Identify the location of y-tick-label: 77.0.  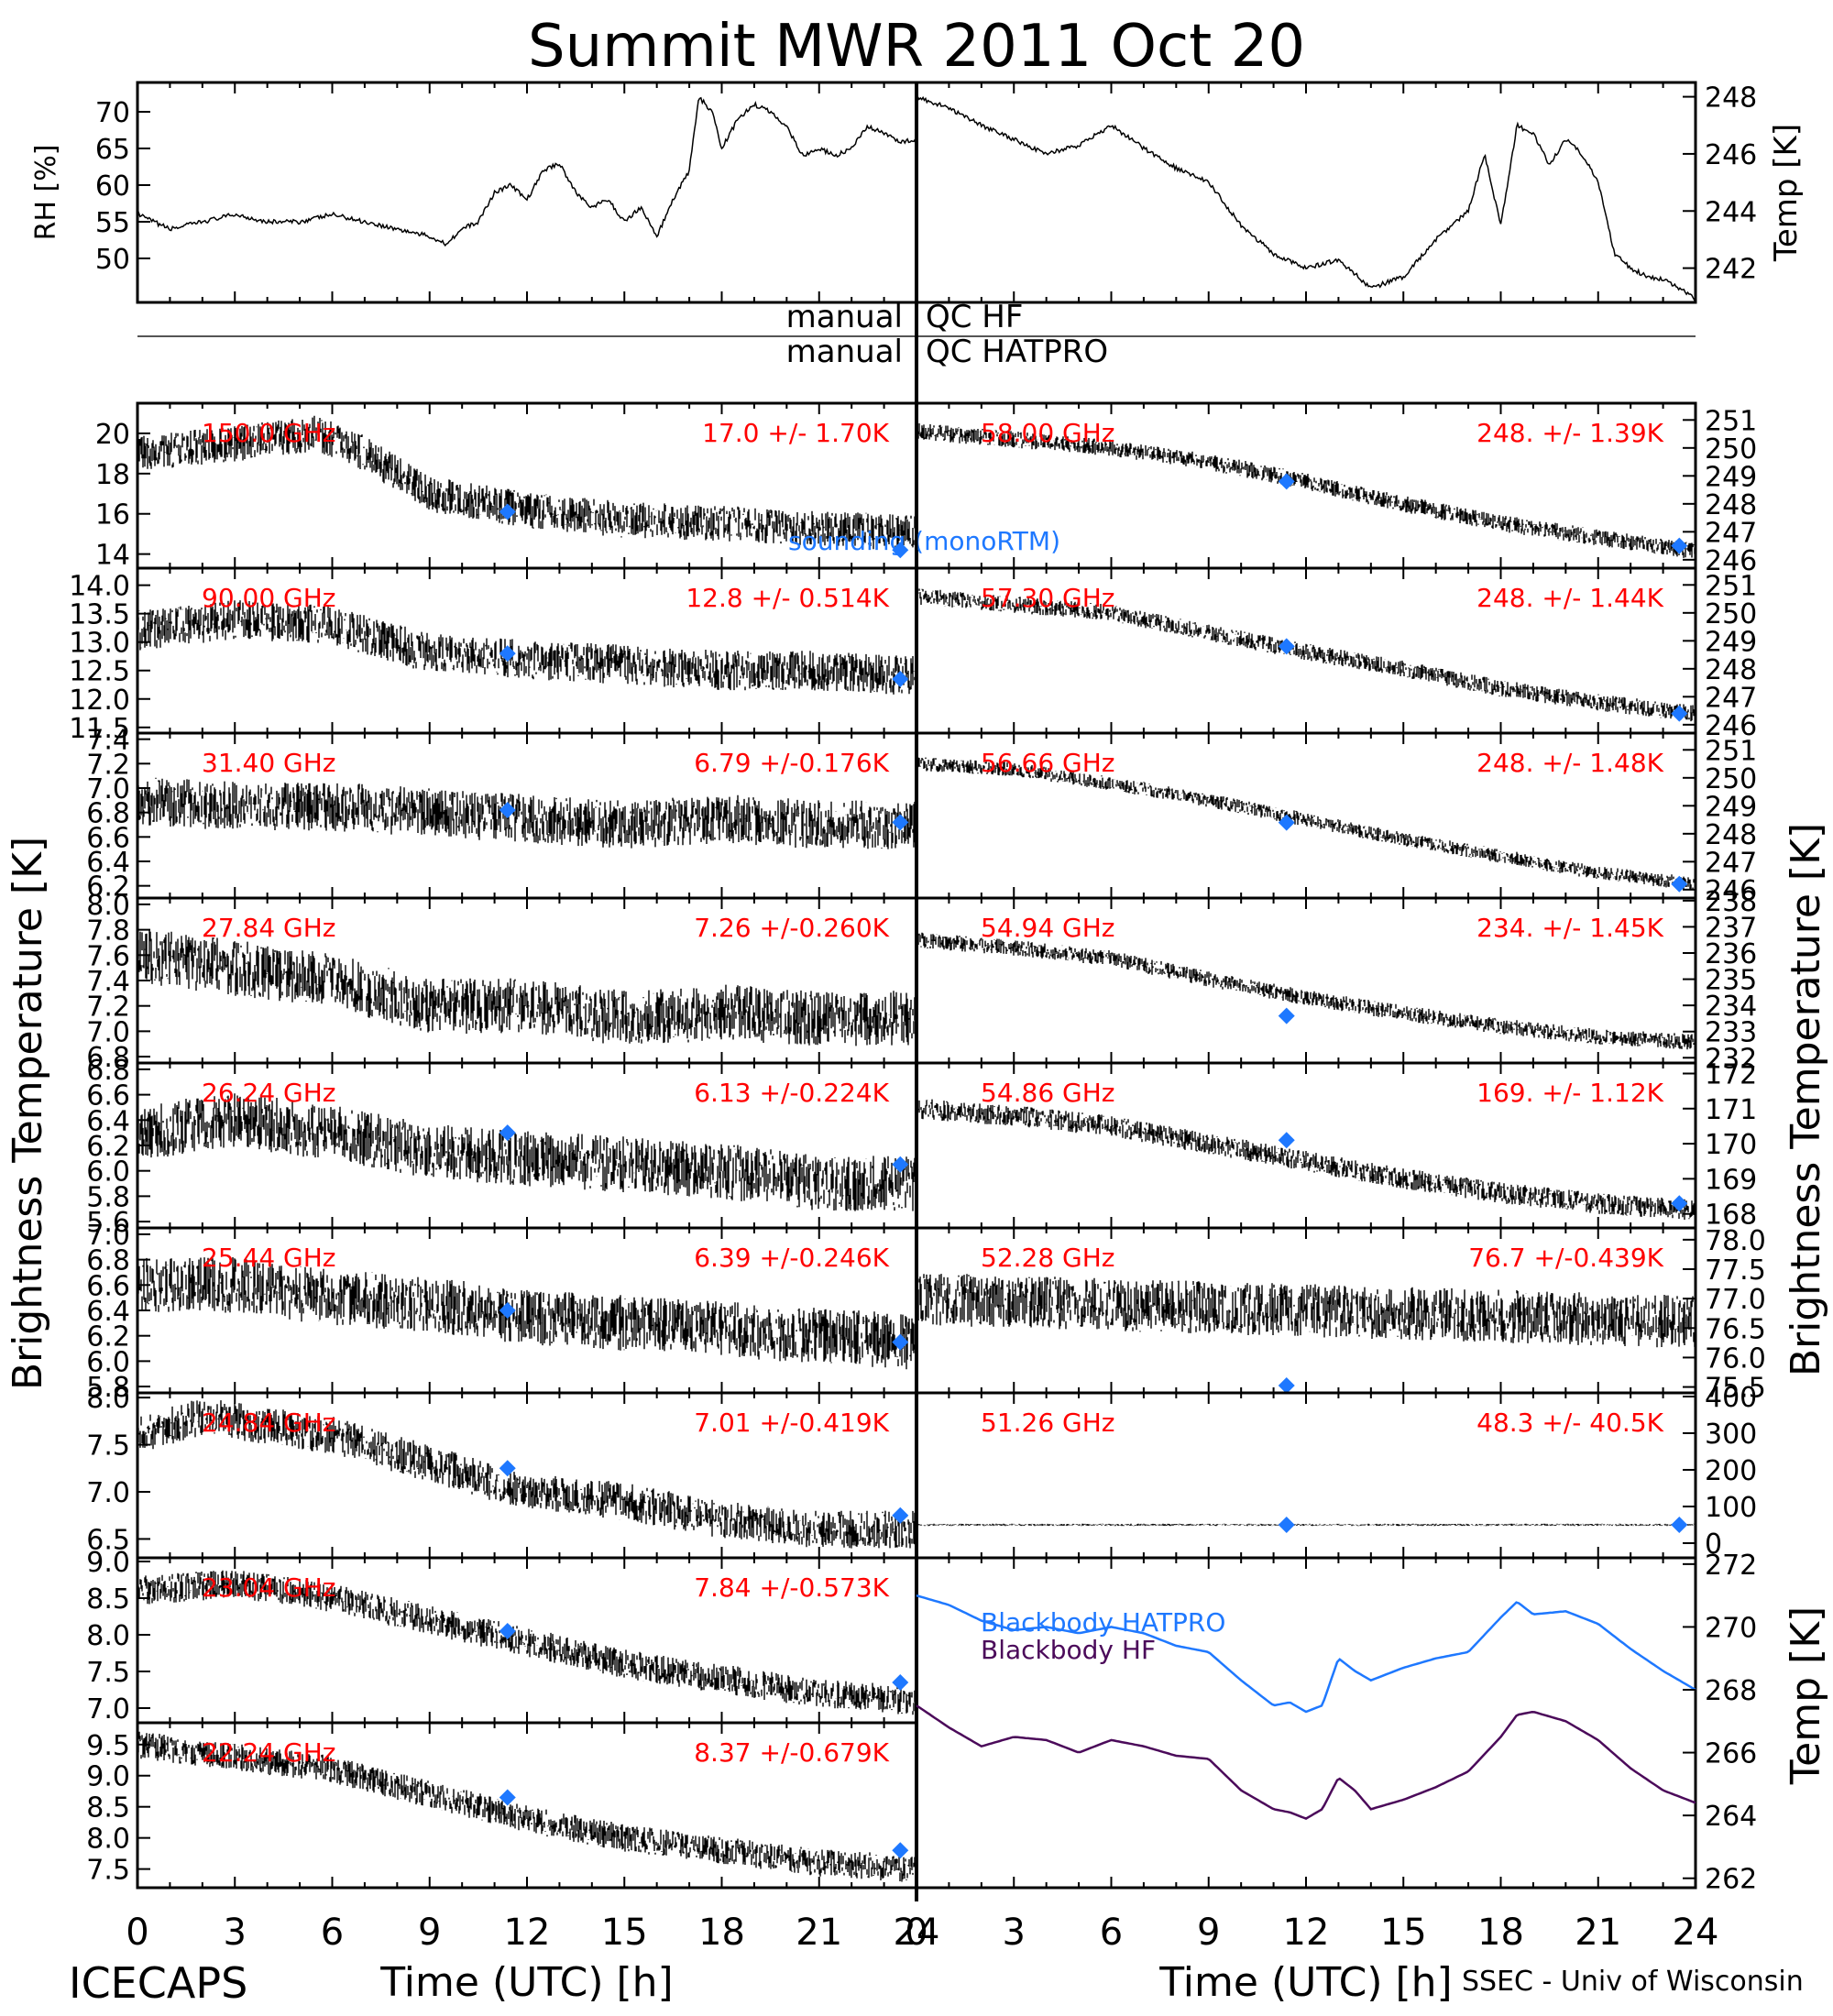
(1735, 1300).